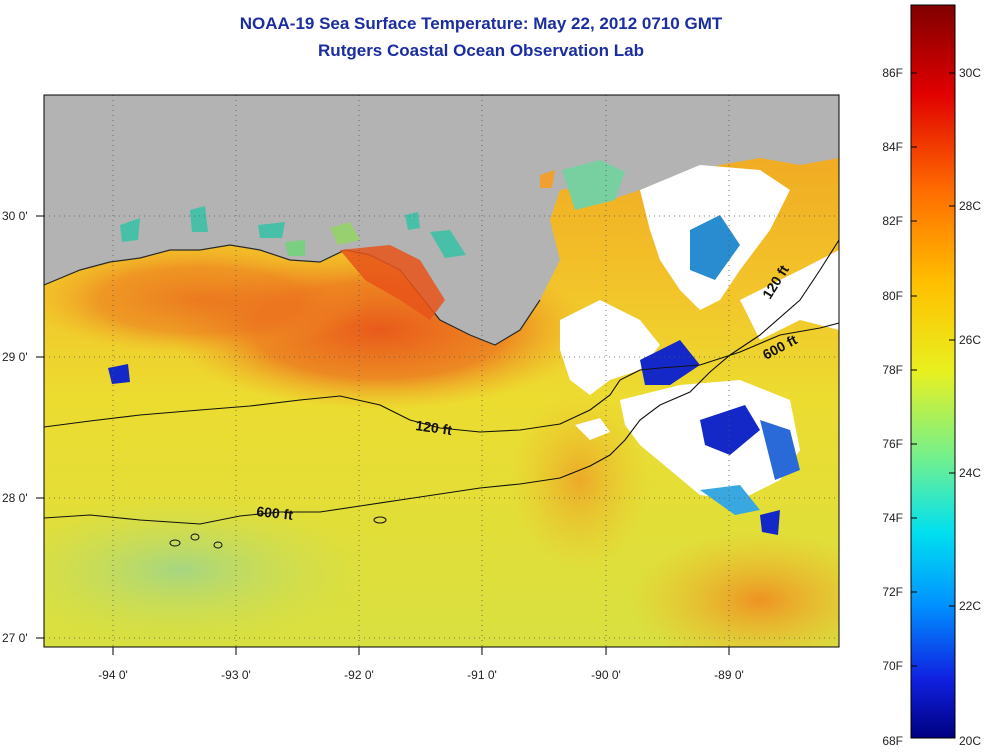 This screenshot has width=992, height=754. Describe the element at coordinates (372, 209) in the screenshot. I see `cool-coastal-bays` at that location.